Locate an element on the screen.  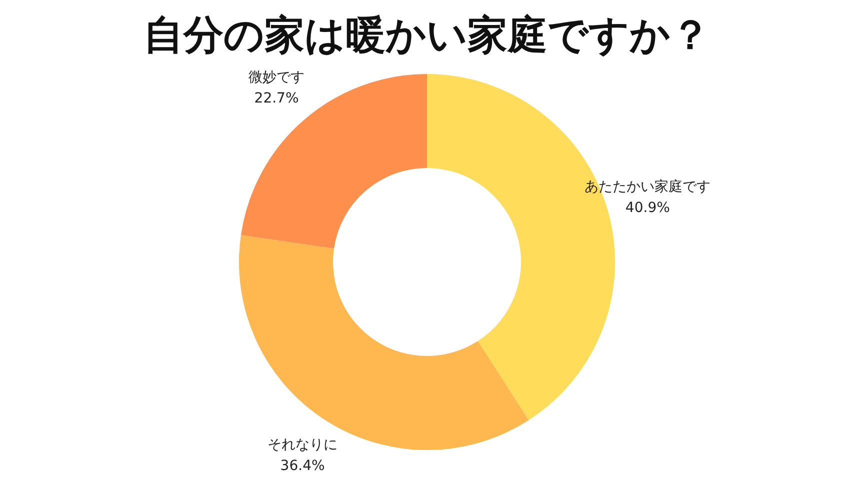
data-label: 22.7% is located at coordinates (276, 98).